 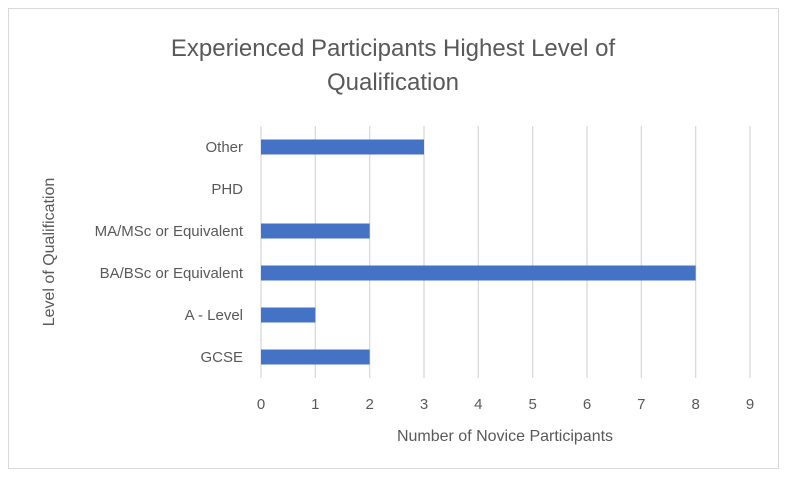 What do you see at coordinates (261, 404) in the screenshot?
I see `x-tick-label: 0` at bounding box center [261, 404].